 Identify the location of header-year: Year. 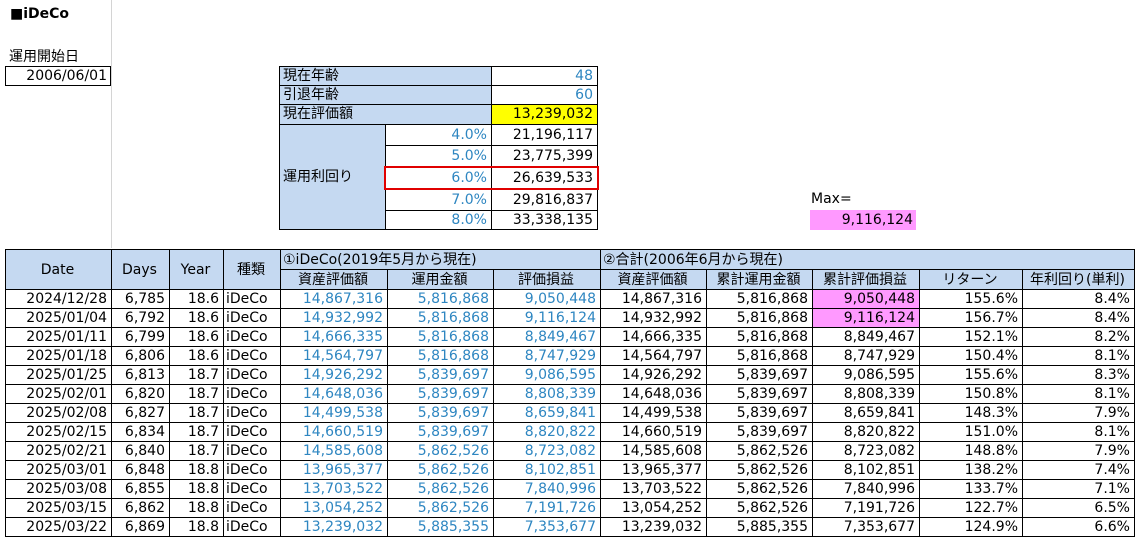
(196, 269).